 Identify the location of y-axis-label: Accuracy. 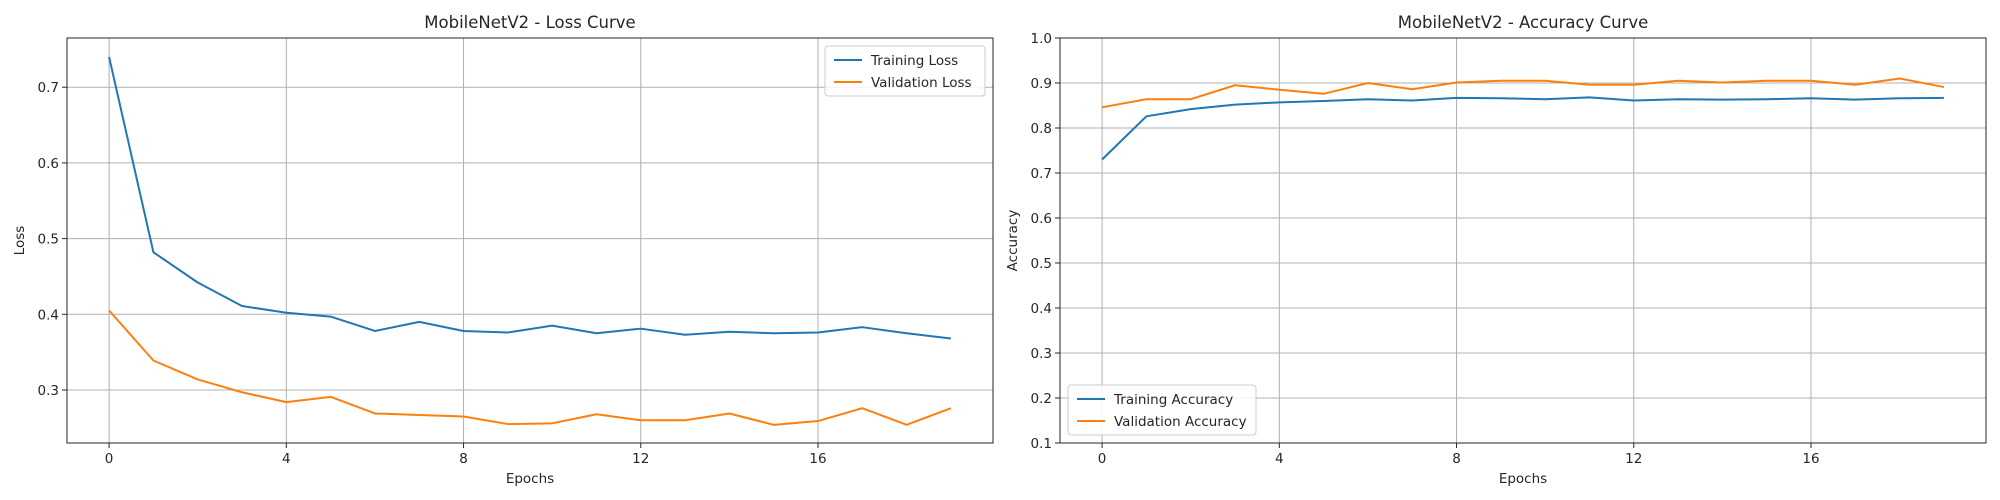
(1013, 241).